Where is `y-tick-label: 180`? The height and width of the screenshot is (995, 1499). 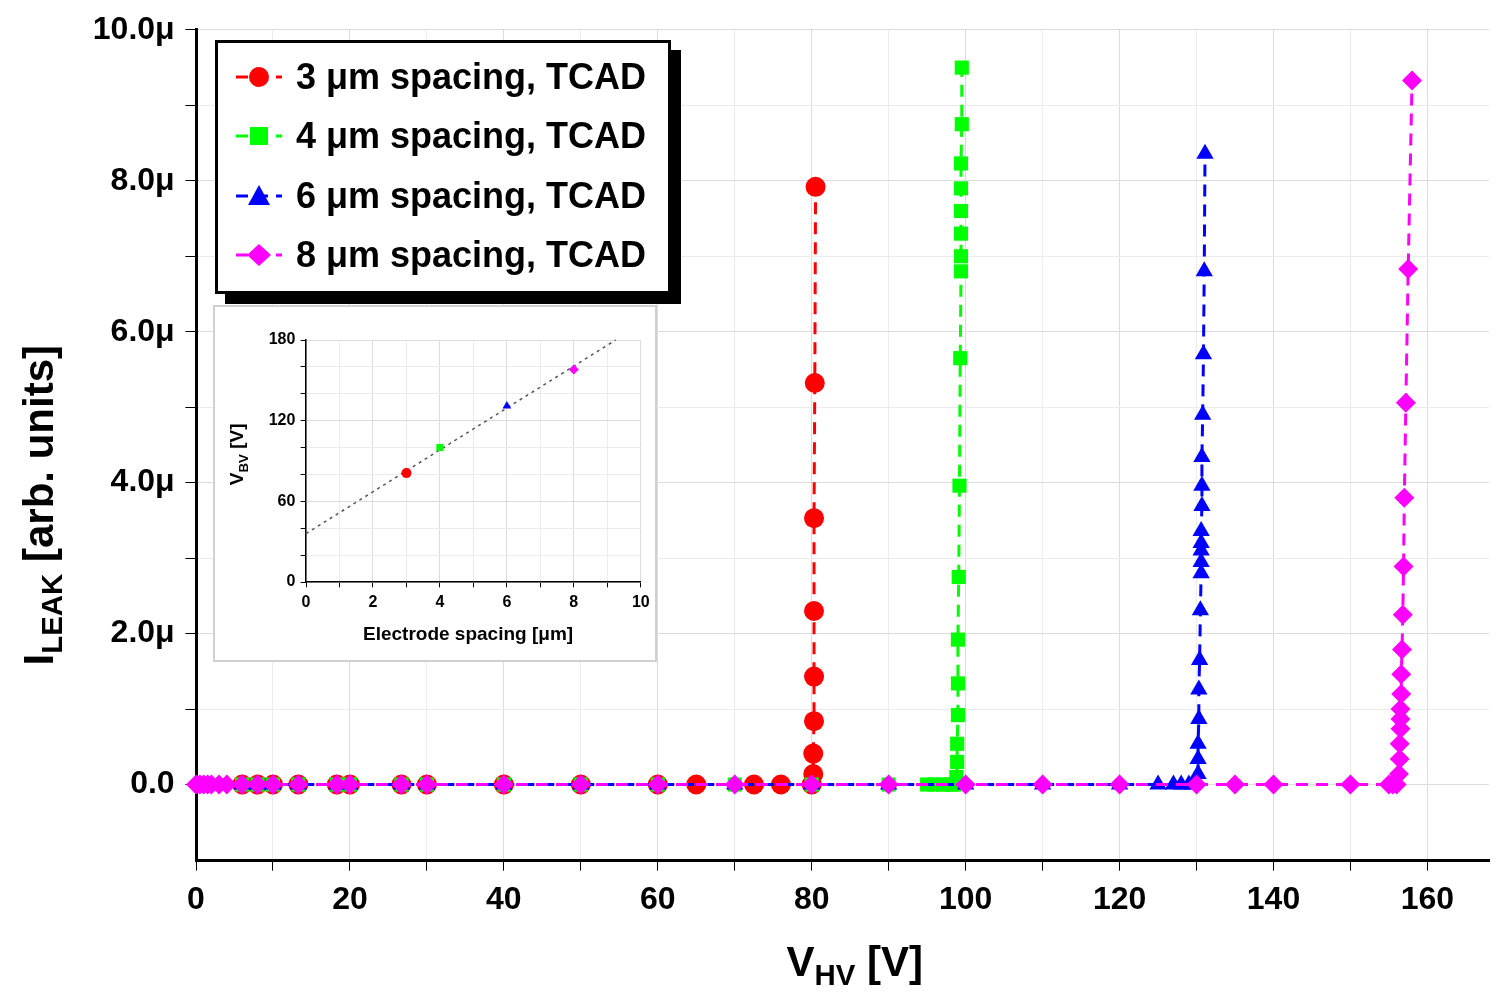
y-tick-label: 180 is located at coordinates (282, 339).